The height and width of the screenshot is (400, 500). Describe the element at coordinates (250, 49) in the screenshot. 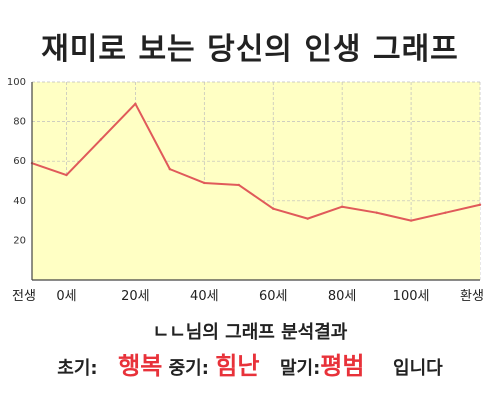

I see `chart-title: 재미로 보는 당신의 인생 그래프` at that location.